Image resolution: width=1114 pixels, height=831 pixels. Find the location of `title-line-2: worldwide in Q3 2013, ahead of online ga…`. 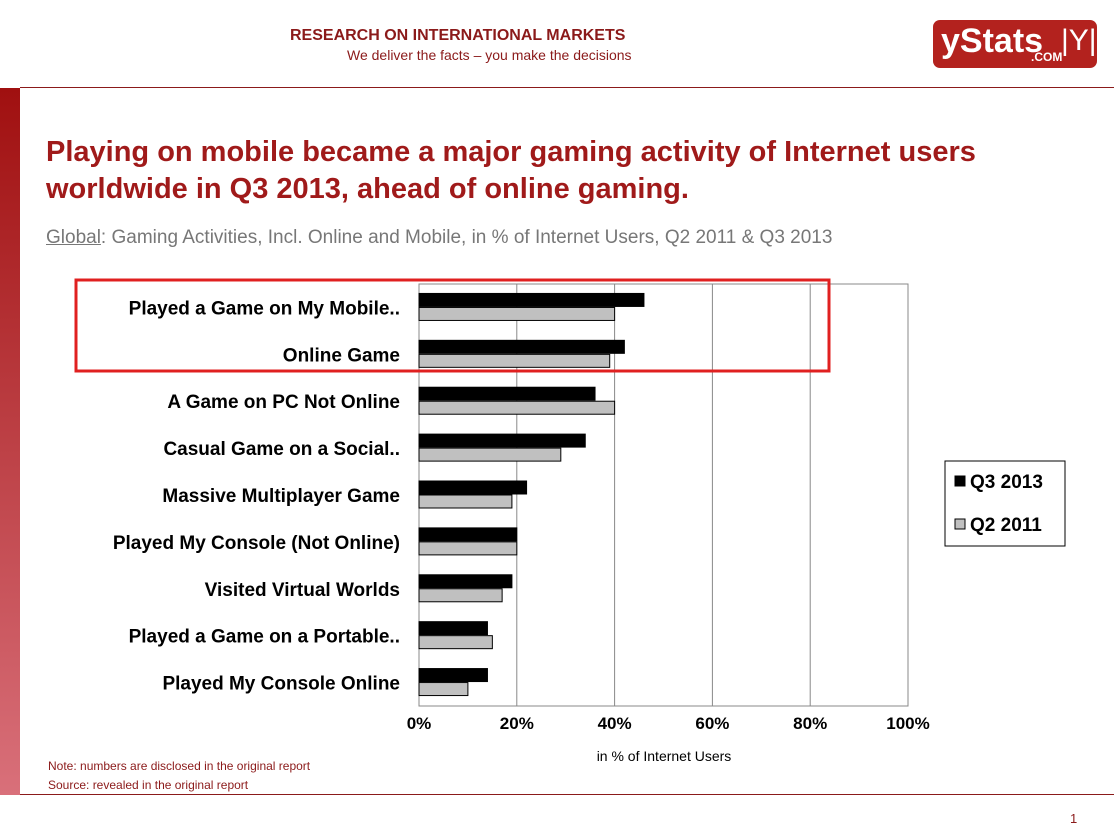

title-line-2: worldwide in Q3 2013, ahead of online ga… is located at coordinates (367, 189).